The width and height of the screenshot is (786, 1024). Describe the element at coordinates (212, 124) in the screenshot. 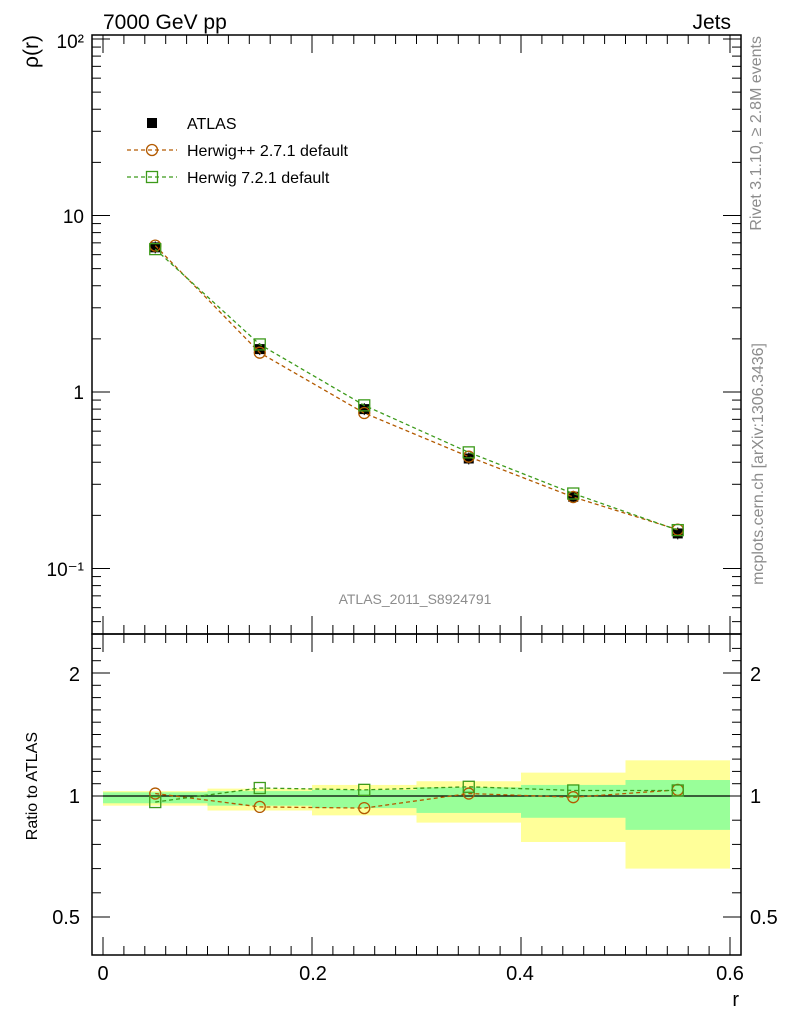

I see `legend-label-atlas: ATLAS` at that location.